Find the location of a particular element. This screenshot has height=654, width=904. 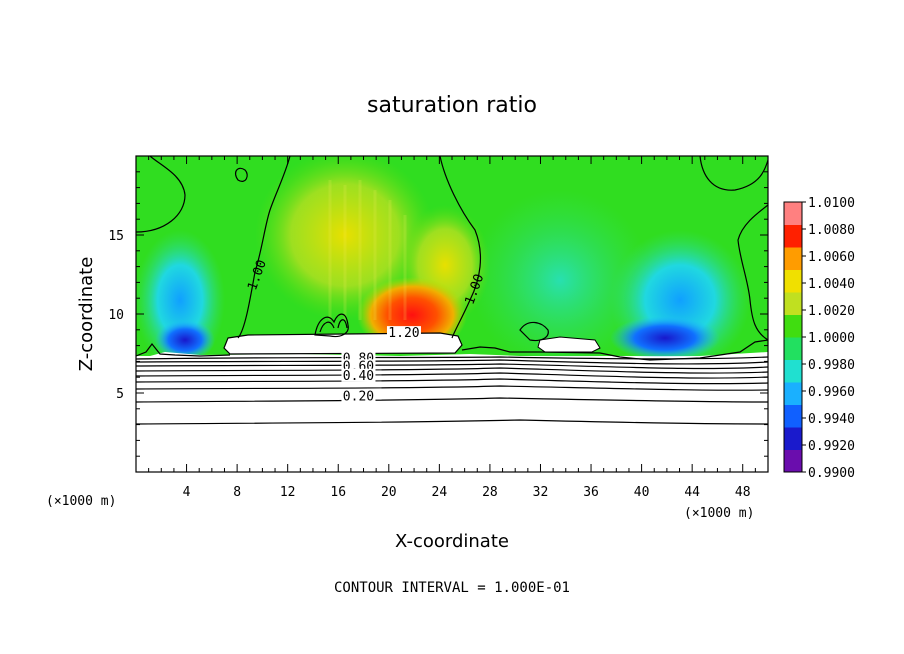

x-tick-label: 28 is located at coordinates (490, 492).